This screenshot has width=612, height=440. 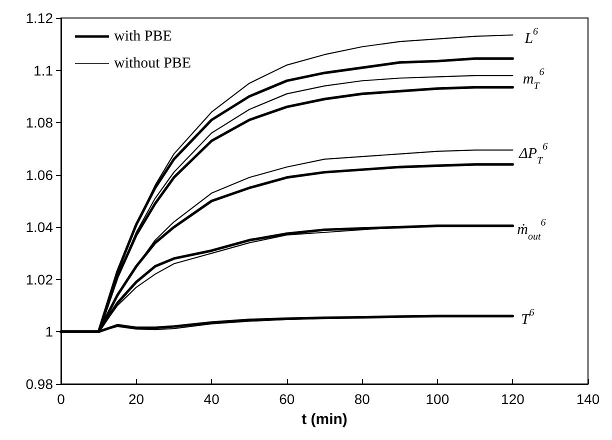 I want to click on legend-label: without PBE, so click(x=153, y=64).